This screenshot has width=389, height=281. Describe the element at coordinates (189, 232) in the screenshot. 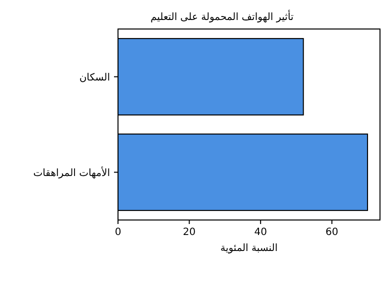

I see `x-tick-label: 20` at that location.